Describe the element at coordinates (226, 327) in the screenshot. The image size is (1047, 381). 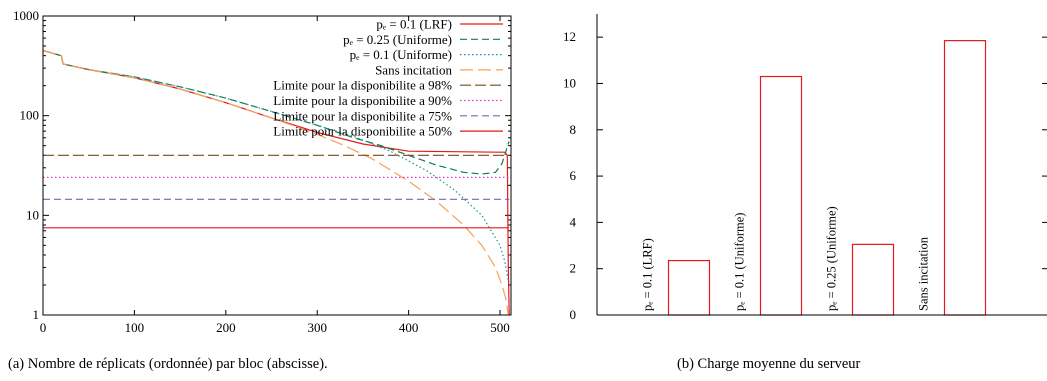
I see `x-tick-label: 200` at that location.